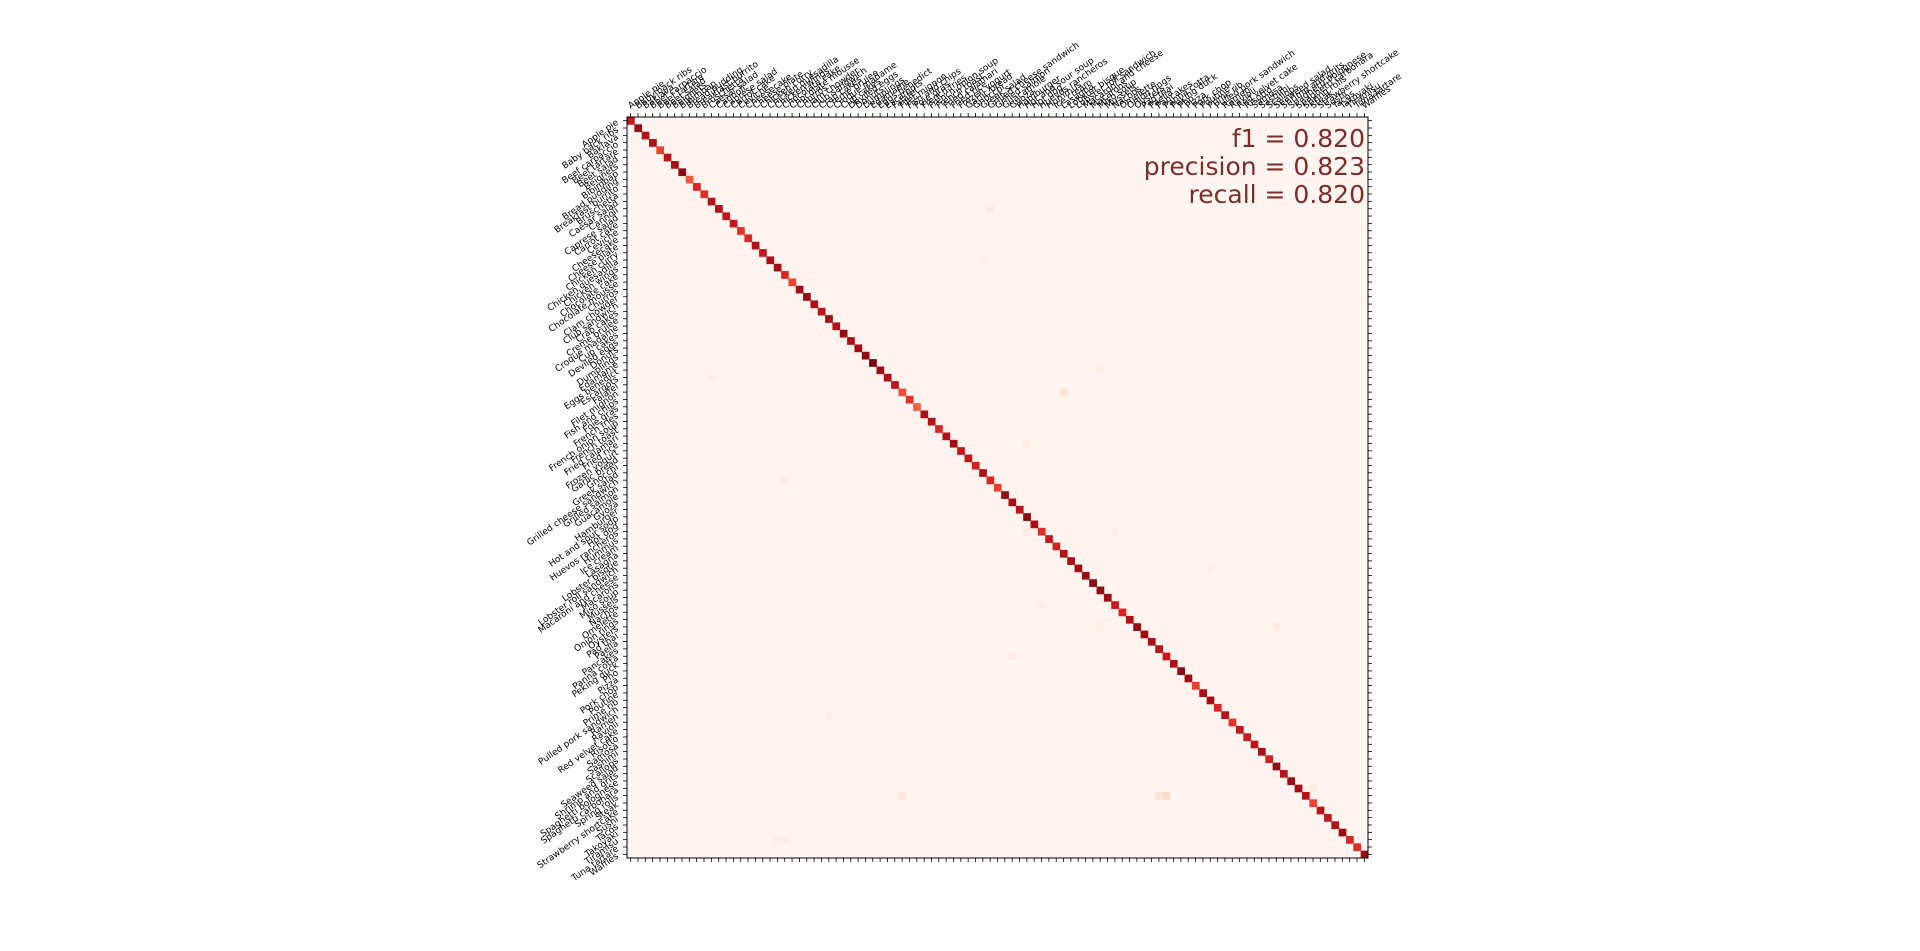 Image resolution: width=1920 pixels, height=951 pixels. What do you see at coordinates (1277, 194) in the screenshot?
I see `recall-score-label: recall = 0.820` at bounding box center [1277, 194].